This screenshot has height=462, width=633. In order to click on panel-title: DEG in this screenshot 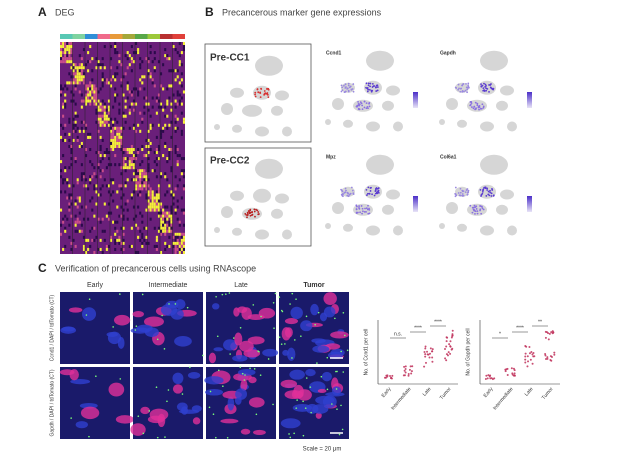, I will do `click(65, 12)`.